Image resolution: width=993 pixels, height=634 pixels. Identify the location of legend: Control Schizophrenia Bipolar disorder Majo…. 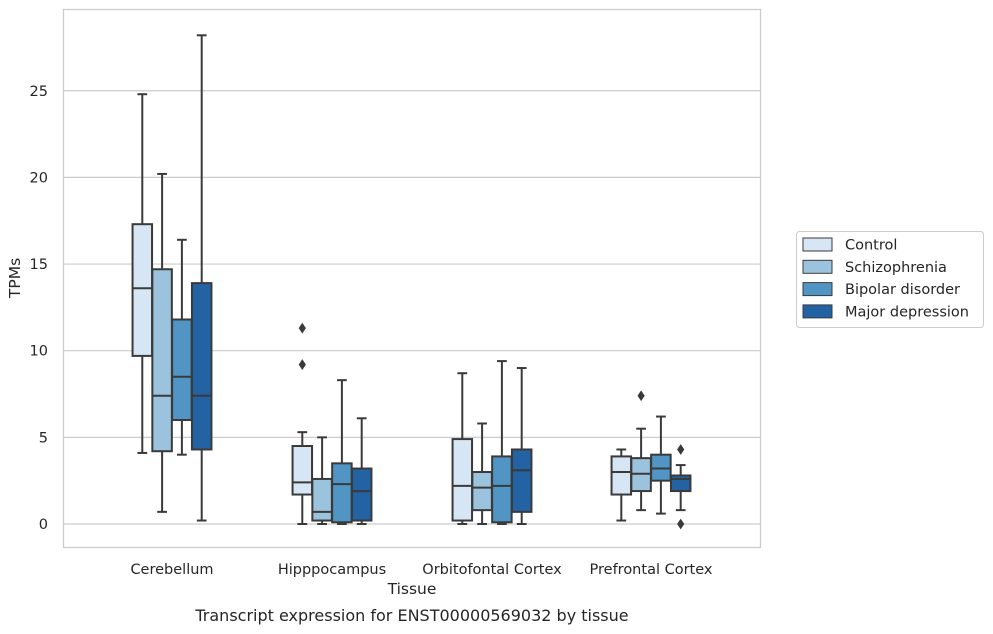
(890, 279).